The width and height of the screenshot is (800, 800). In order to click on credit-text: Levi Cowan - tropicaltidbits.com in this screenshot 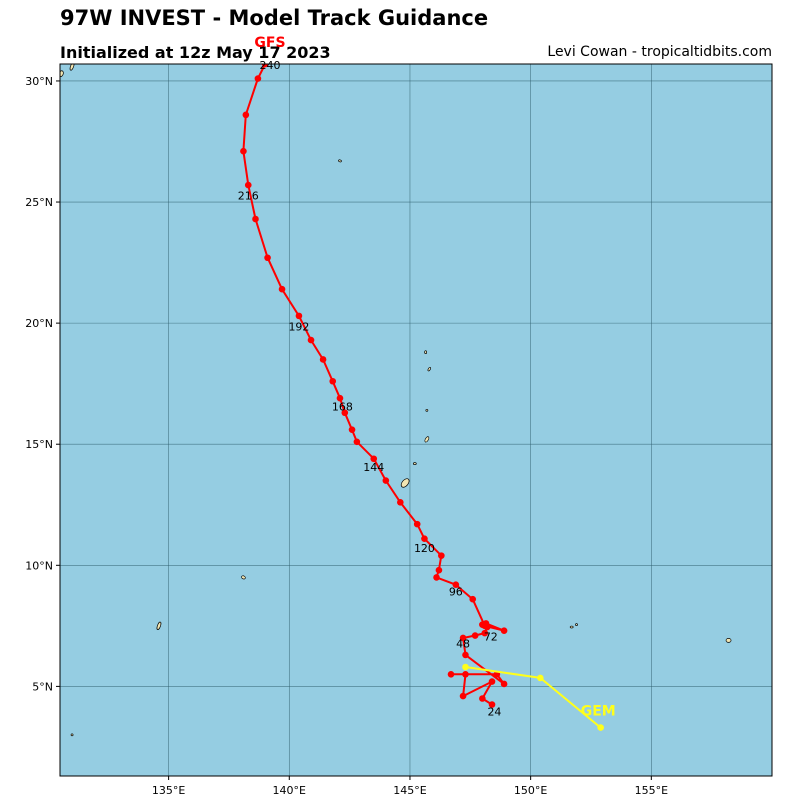, I will do `click(659, 52)`.